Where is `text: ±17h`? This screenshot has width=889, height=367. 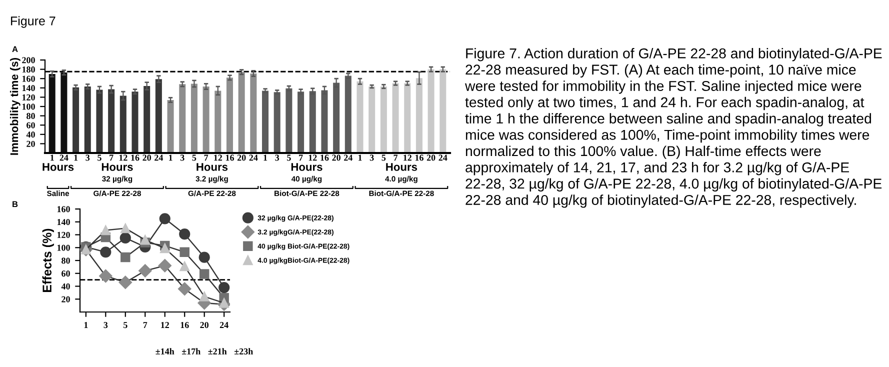 text: ±17h is located at coordinates (191, 351).